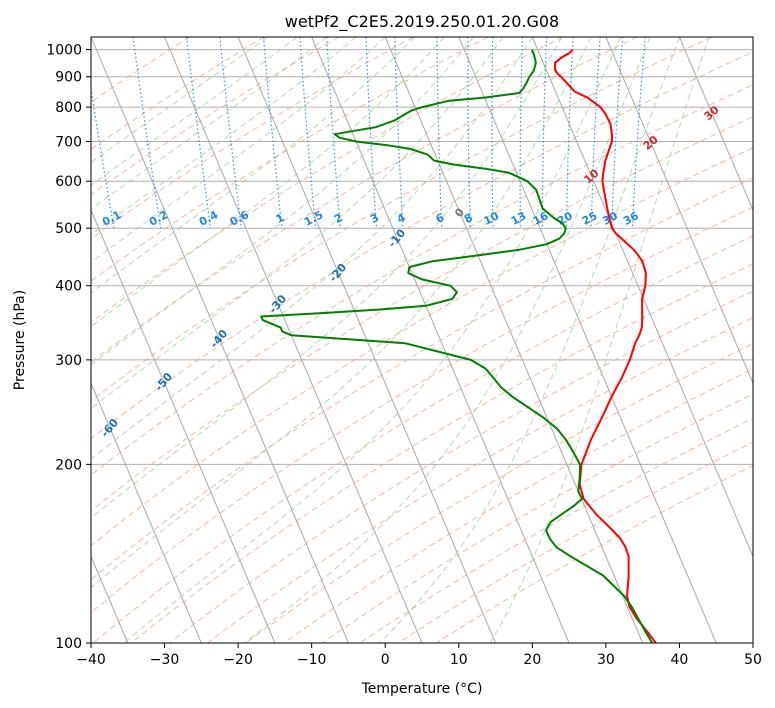  I want to click on y-tick-label: 900, so click(68, 78).